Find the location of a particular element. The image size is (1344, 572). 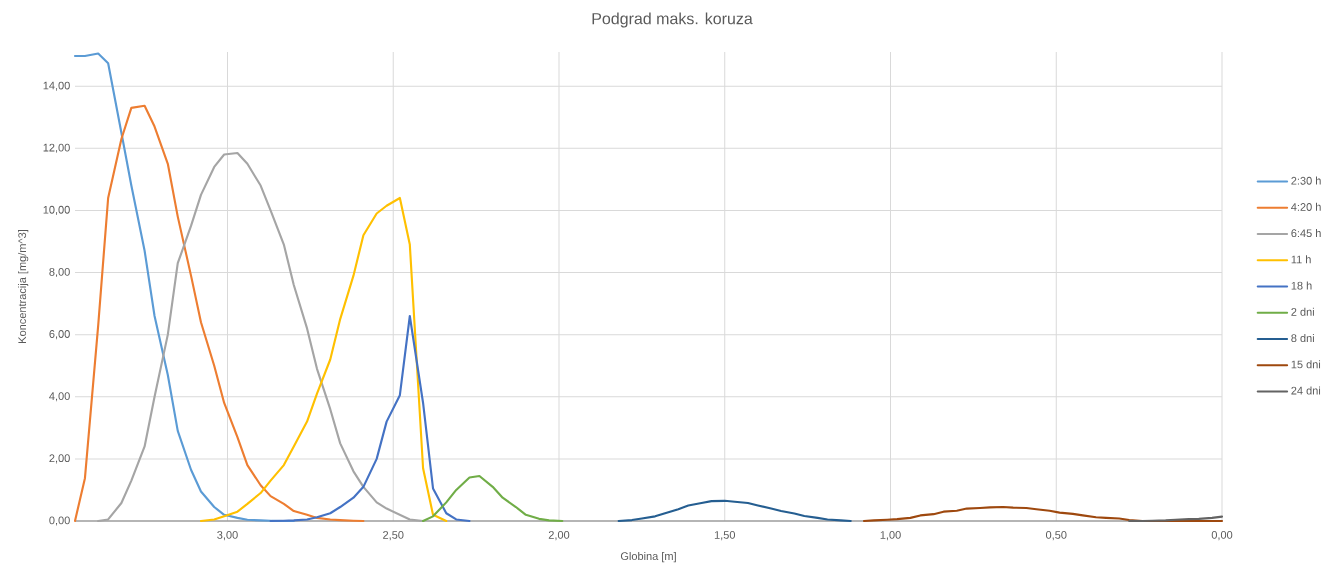

chart-title: Podgrad maks. koruza is located at coordinates (672, 20).